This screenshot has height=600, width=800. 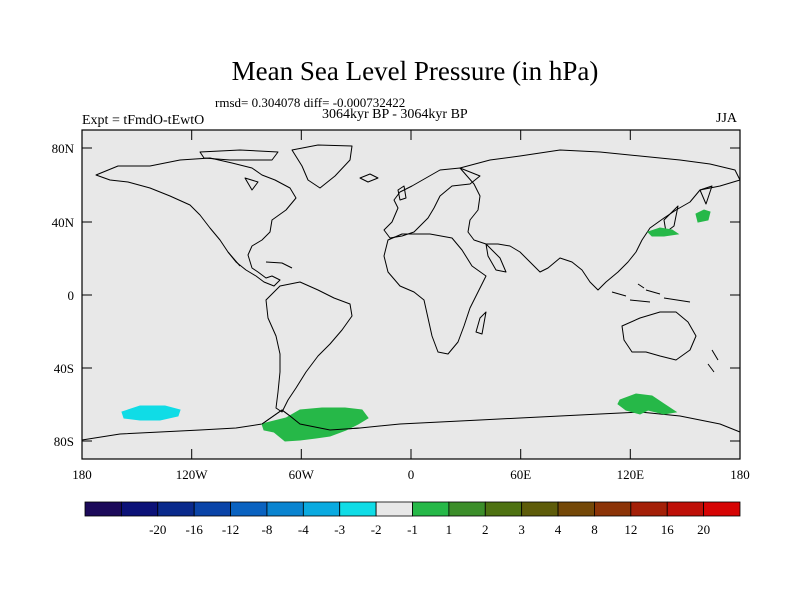 I want to click on kamchatka-coast, so click(x=706, y=195).